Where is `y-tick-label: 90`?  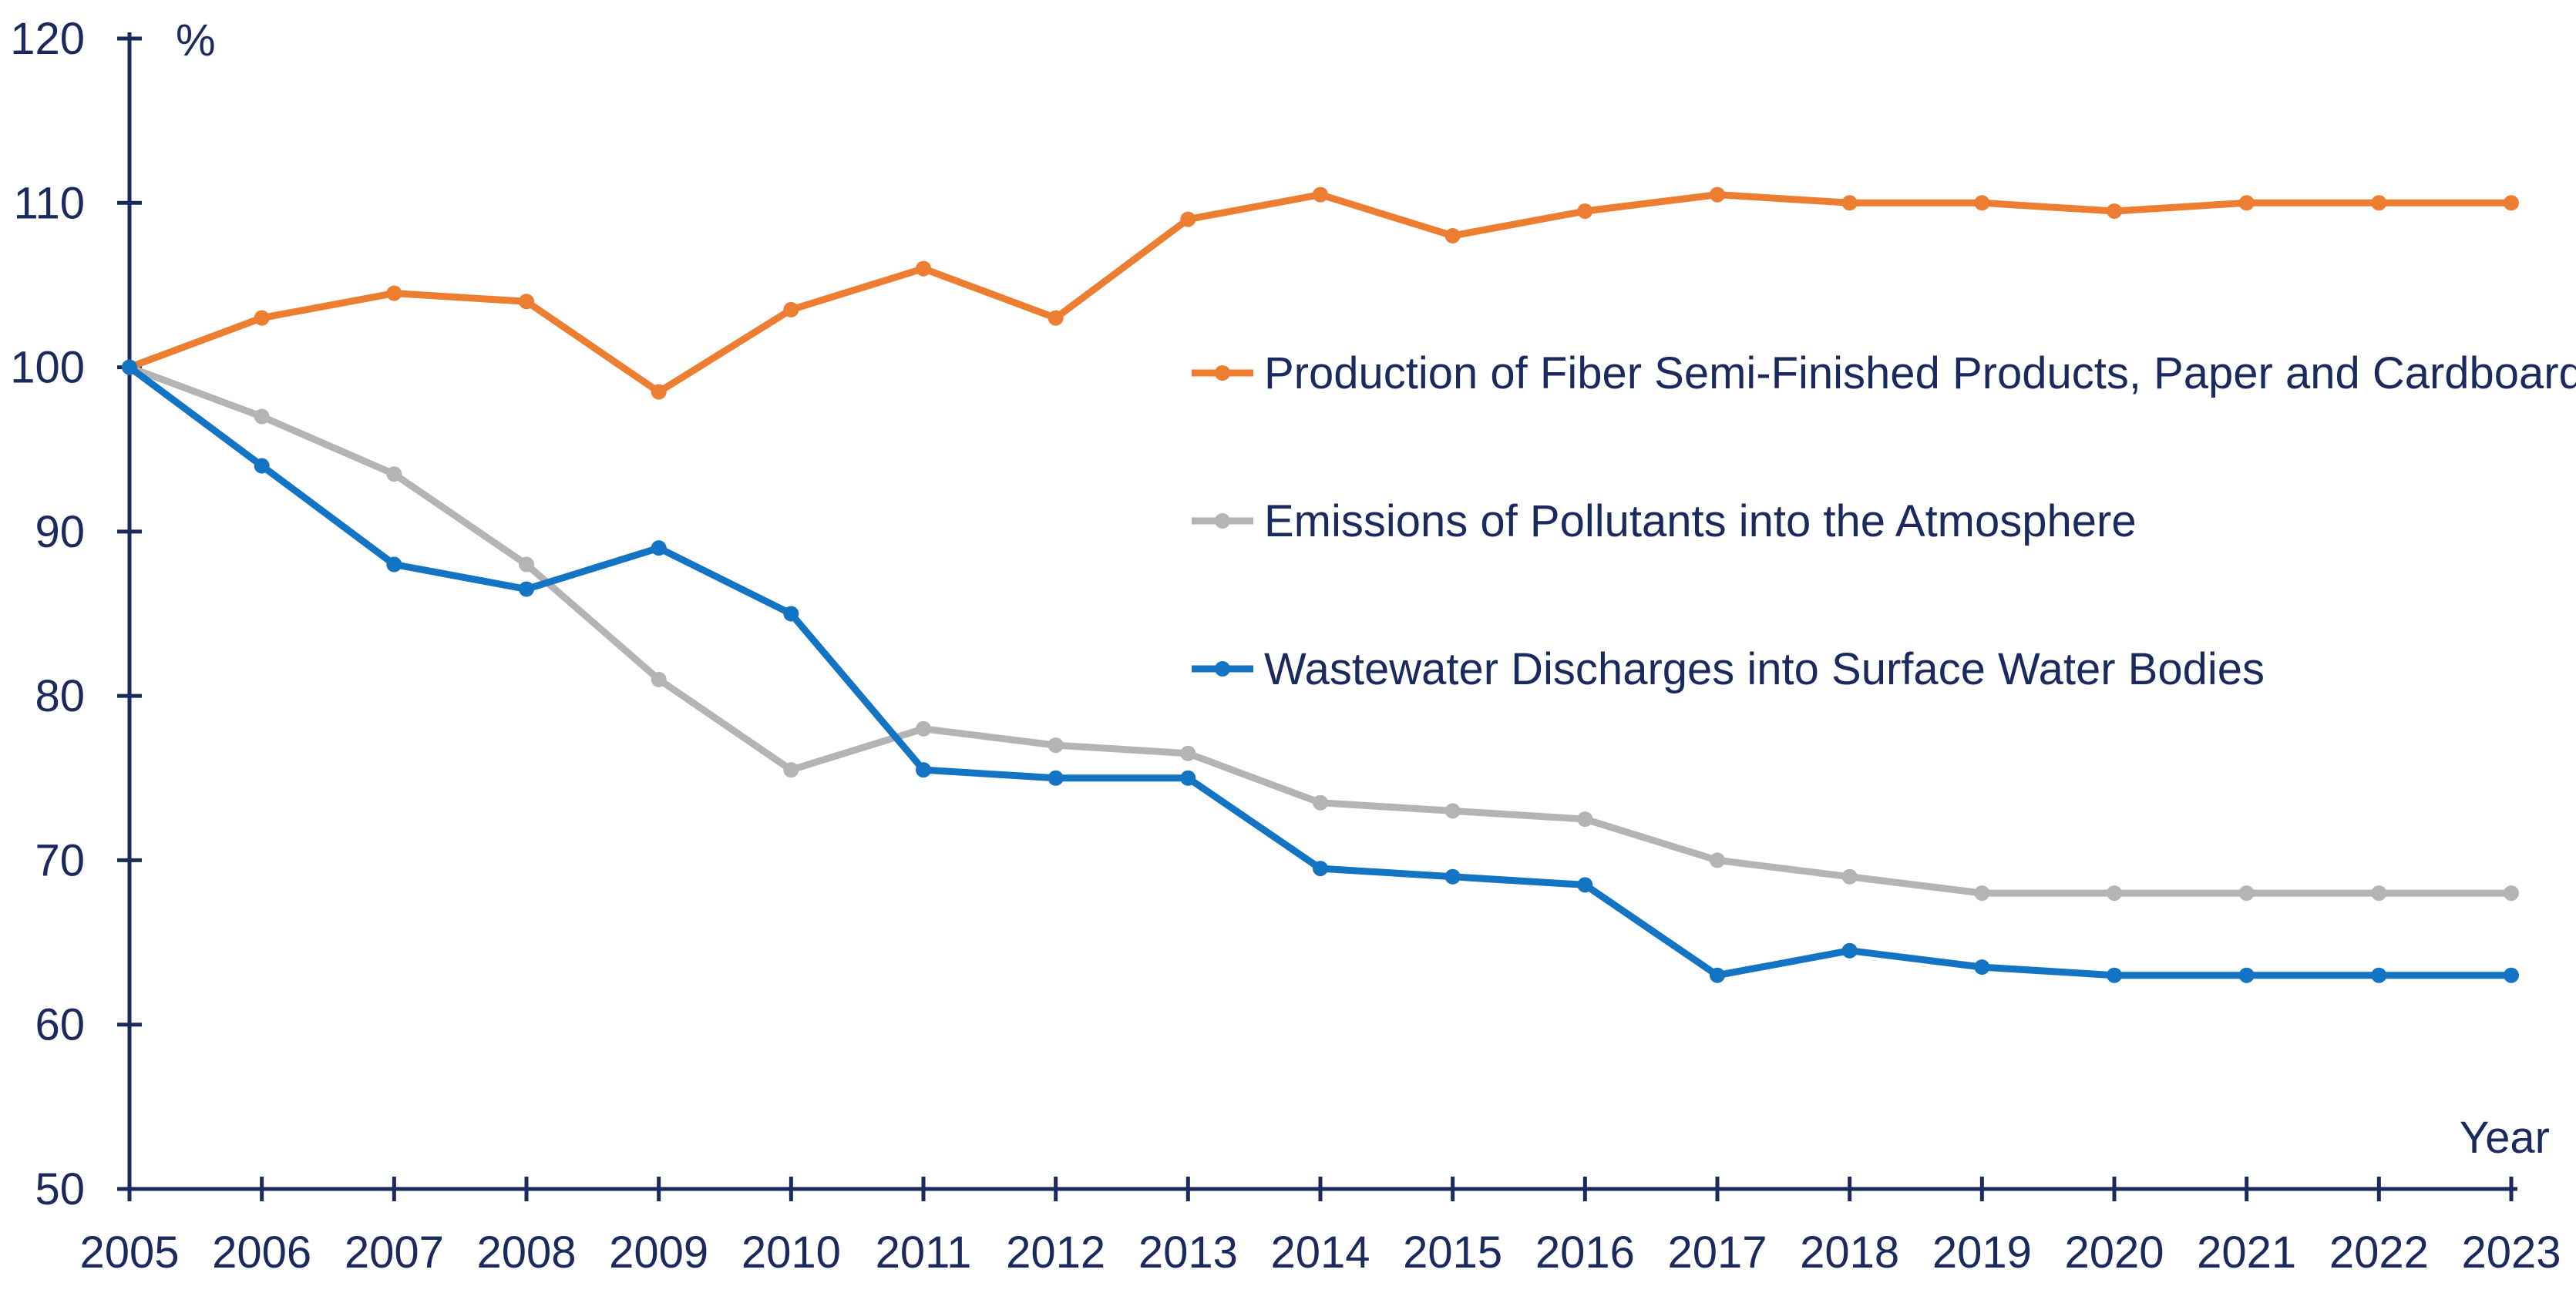 y-tick-label: 90 is located at coordinates (60, 532).